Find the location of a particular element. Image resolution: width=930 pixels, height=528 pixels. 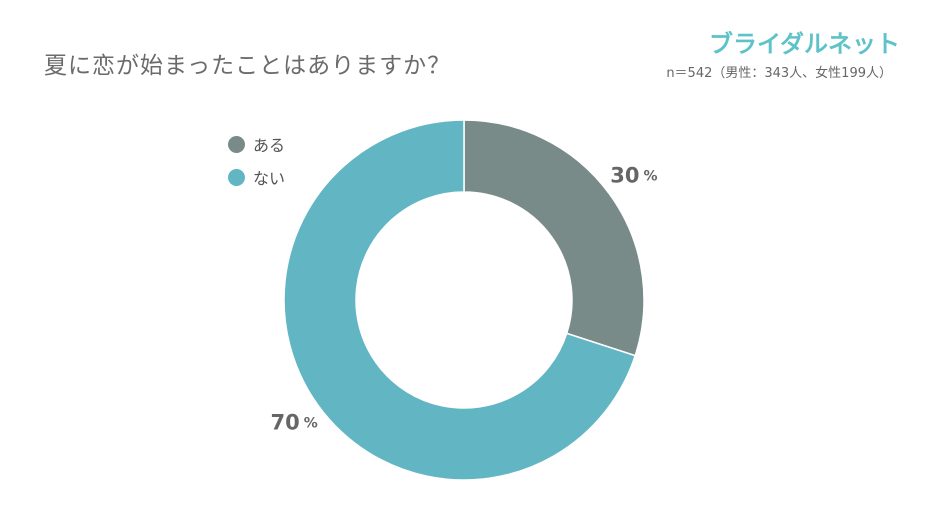

brand-logo: ブライダルネット is located at coordinates (804, 44).